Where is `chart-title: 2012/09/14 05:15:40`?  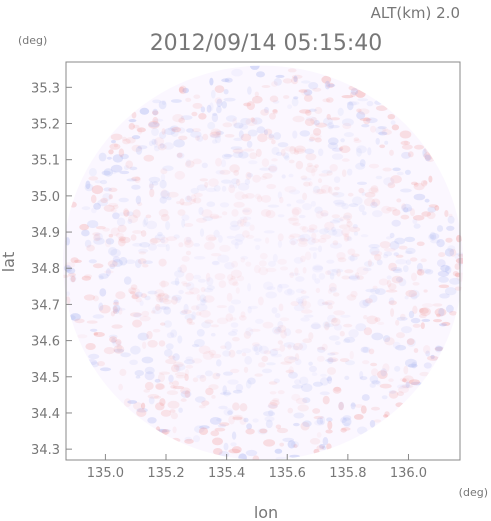 chart-title: 2012/09/14 05:15:40 is located at coordinates (266, 43).